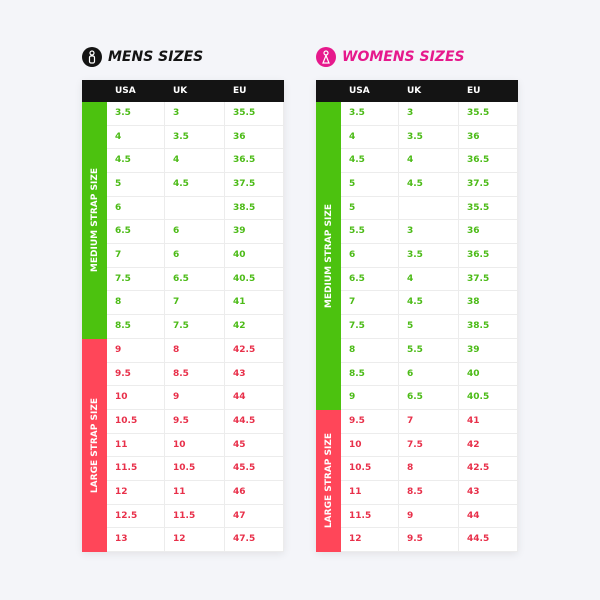 The height and width of the screenshot is (600, 600). What do you see at coordinates (403, 57) in the screenshot?
I see `table-title: WOMENS SIZES` at bounding box center [403, 57].